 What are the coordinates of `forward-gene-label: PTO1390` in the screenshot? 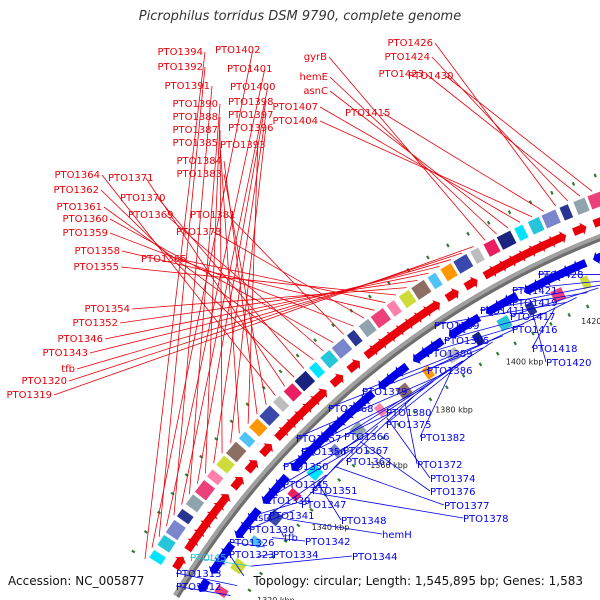 It's located at (195, 104).